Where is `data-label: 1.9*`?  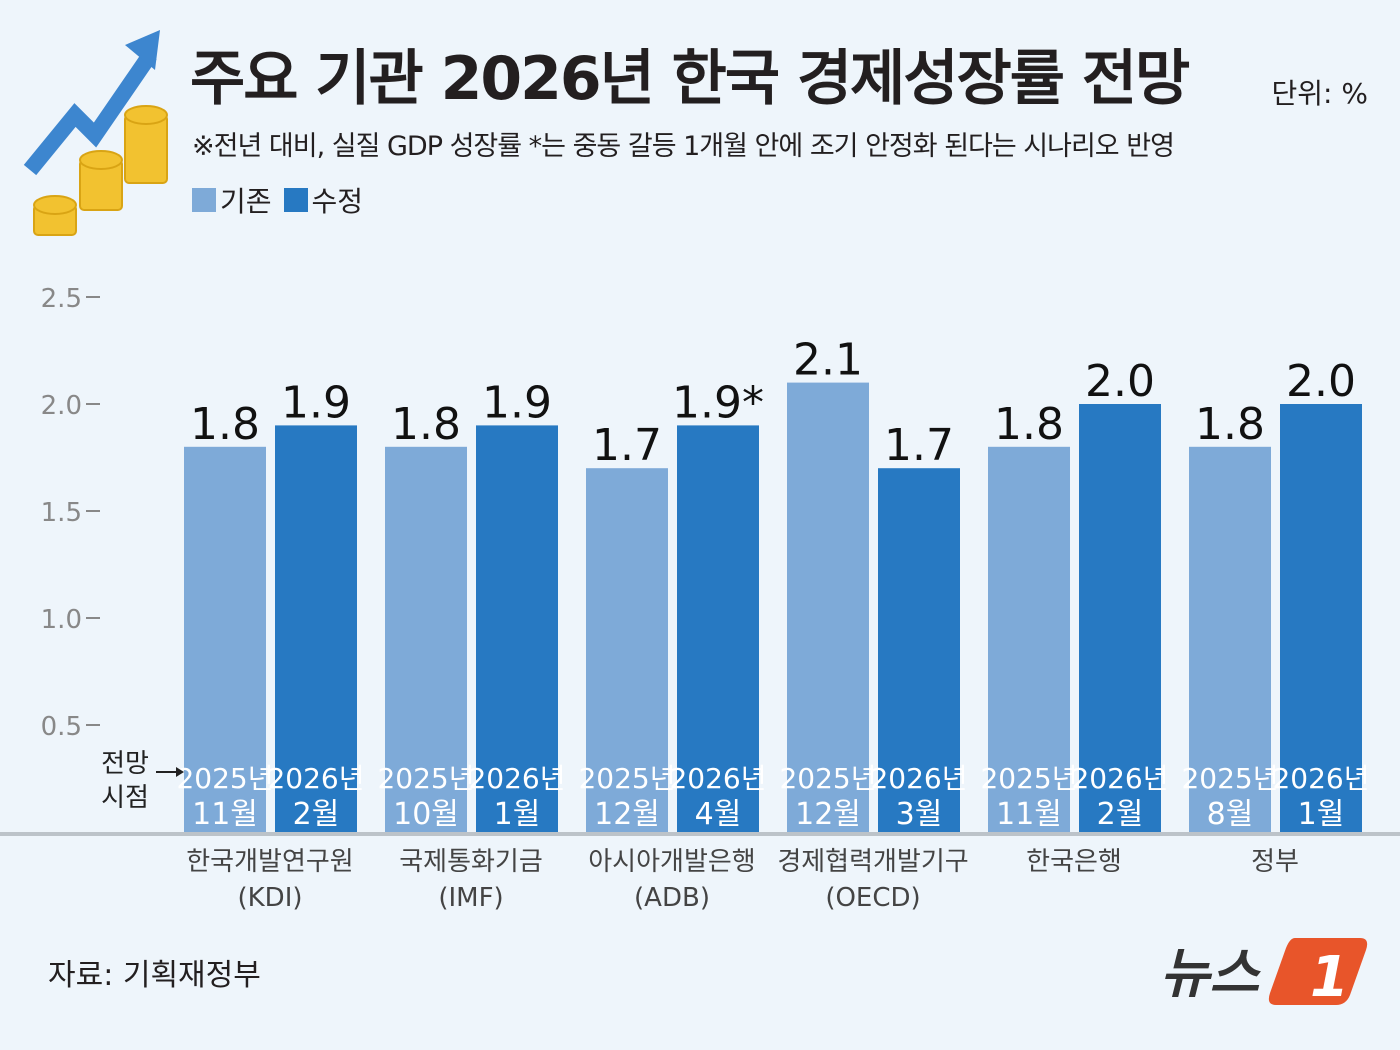 data-label: 1.9* is located at coordinates (718, 402).